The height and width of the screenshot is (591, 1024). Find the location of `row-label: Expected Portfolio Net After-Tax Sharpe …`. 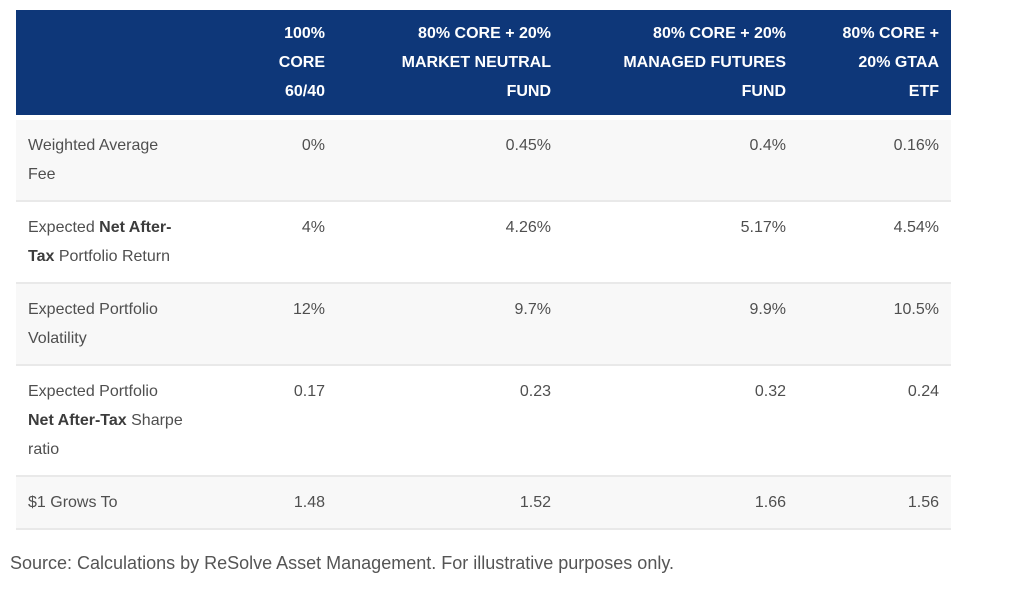

row-label: Expected Portfolio Net After-Tax Sharpe … is located at coordinates (108, 420).